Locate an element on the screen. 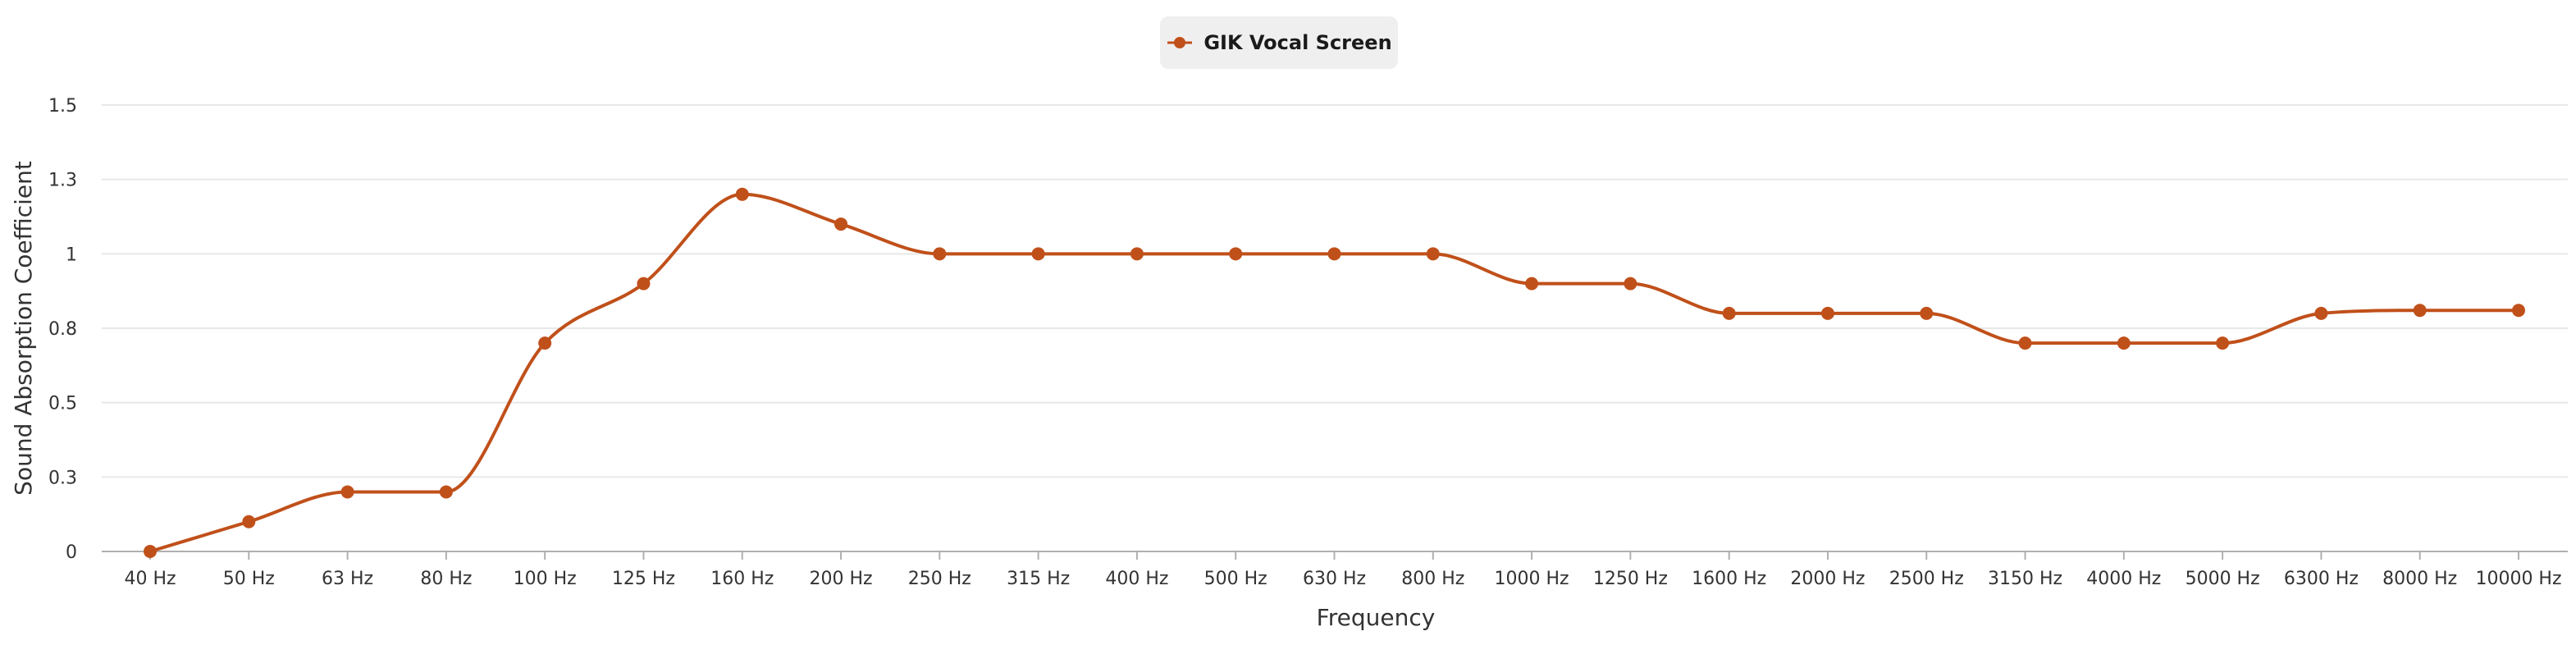  x-tick-label: 200 Hz is located at coordinates (842, 579).